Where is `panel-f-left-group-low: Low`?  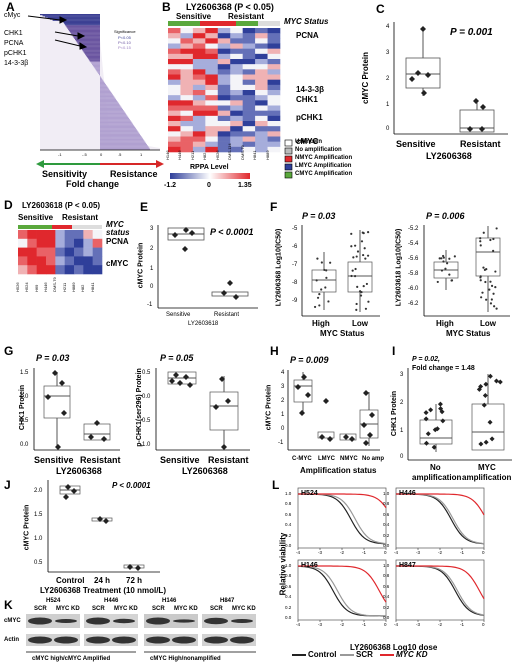
panel-f-left-group-low: Low is located at coordinates (360, 323).